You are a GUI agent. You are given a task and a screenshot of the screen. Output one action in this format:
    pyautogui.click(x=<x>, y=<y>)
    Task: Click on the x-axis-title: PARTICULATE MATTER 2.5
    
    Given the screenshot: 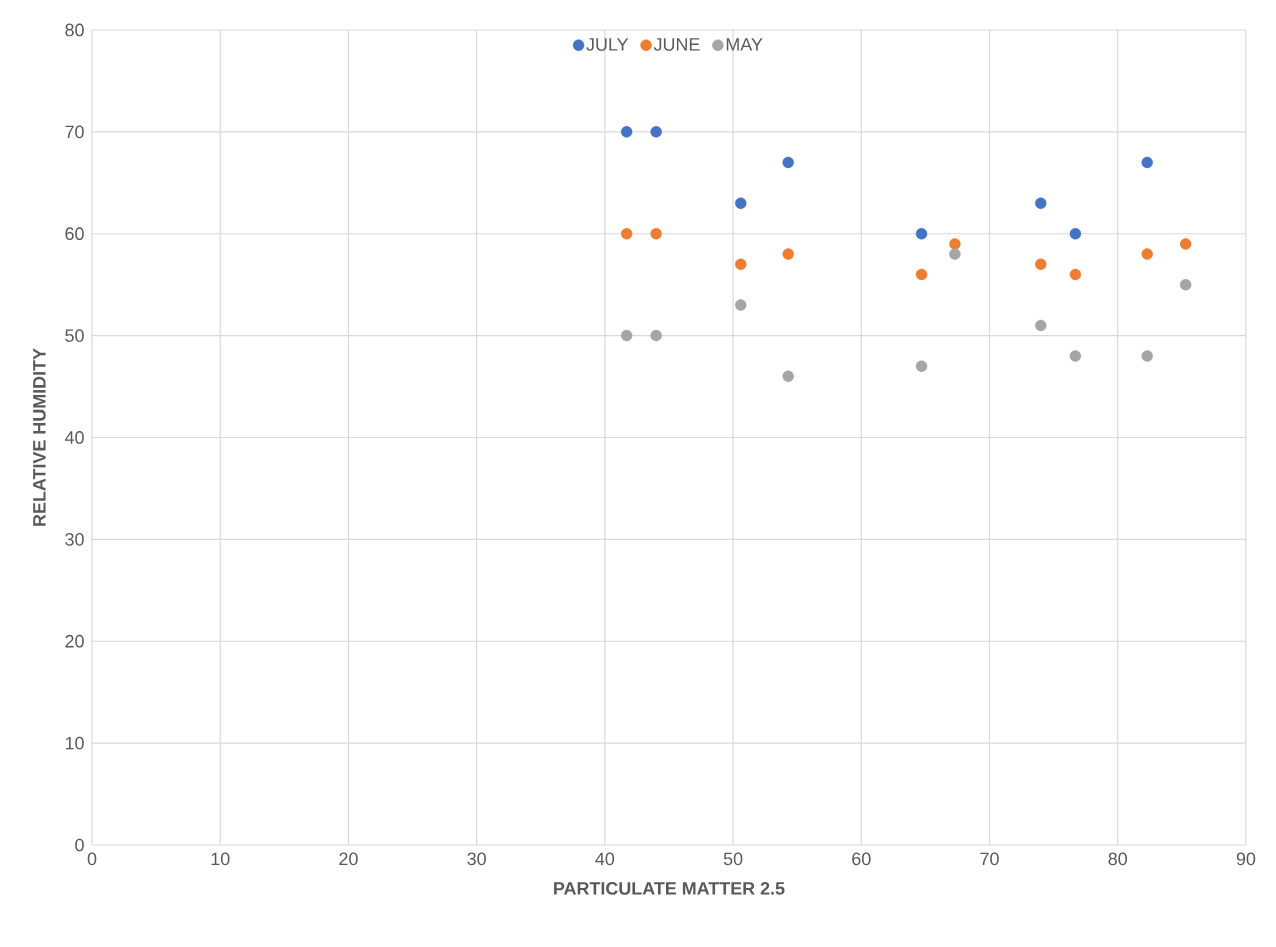 What is the action you would take?
    pyautogui.click(x=669, y=888)
    